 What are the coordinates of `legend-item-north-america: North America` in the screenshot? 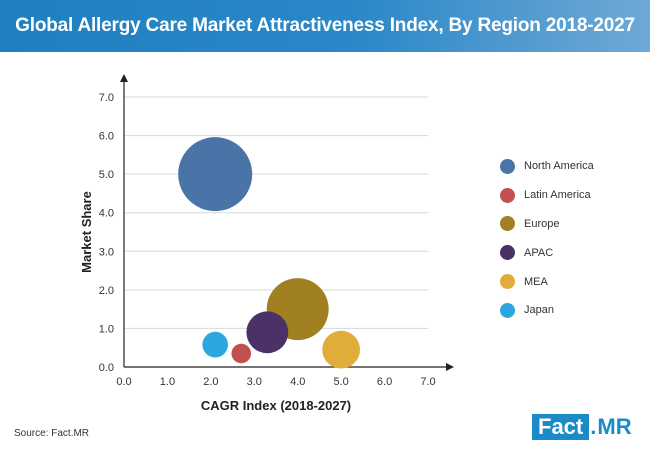 It's located at (547, 166).